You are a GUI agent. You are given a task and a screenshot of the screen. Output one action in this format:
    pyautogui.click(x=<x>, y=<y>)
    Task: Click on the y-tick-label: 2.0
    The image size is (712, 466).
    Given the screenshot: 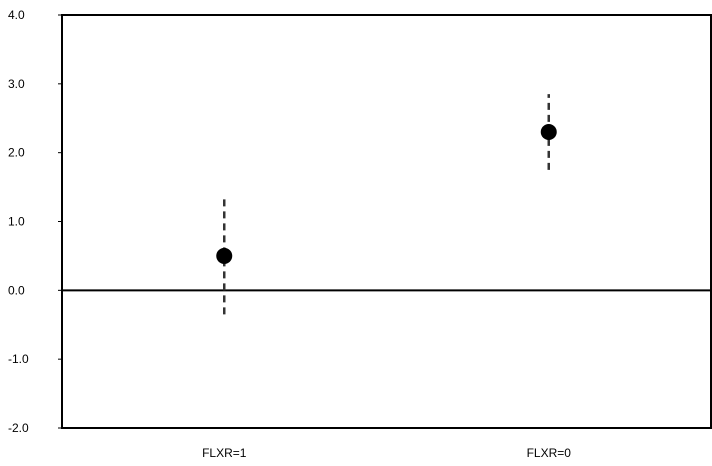 What is the action you would take?
    pyautogui.click(x=16, y=153)
    